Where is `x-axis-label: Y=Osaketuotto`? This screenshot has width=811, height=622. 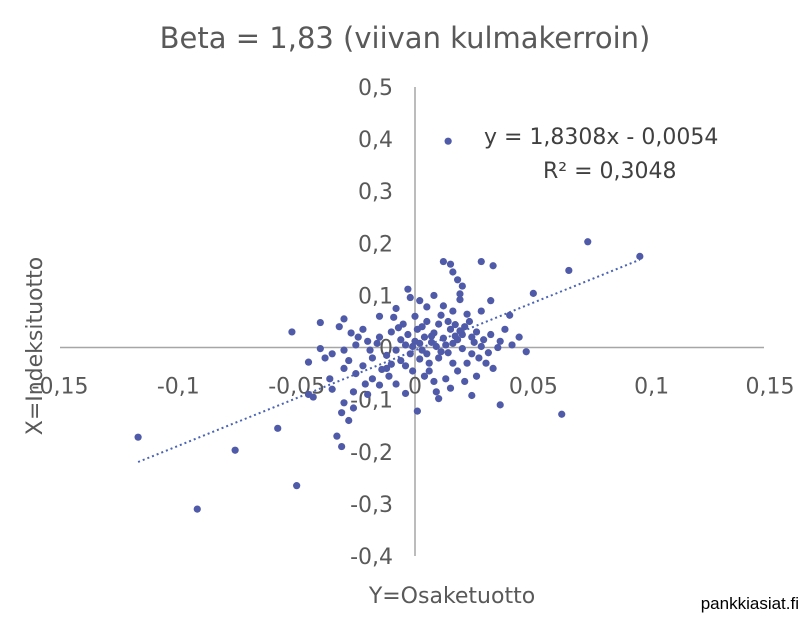
x-axis-label: Y=Osaketuotto is located at coordinates (451, 596).